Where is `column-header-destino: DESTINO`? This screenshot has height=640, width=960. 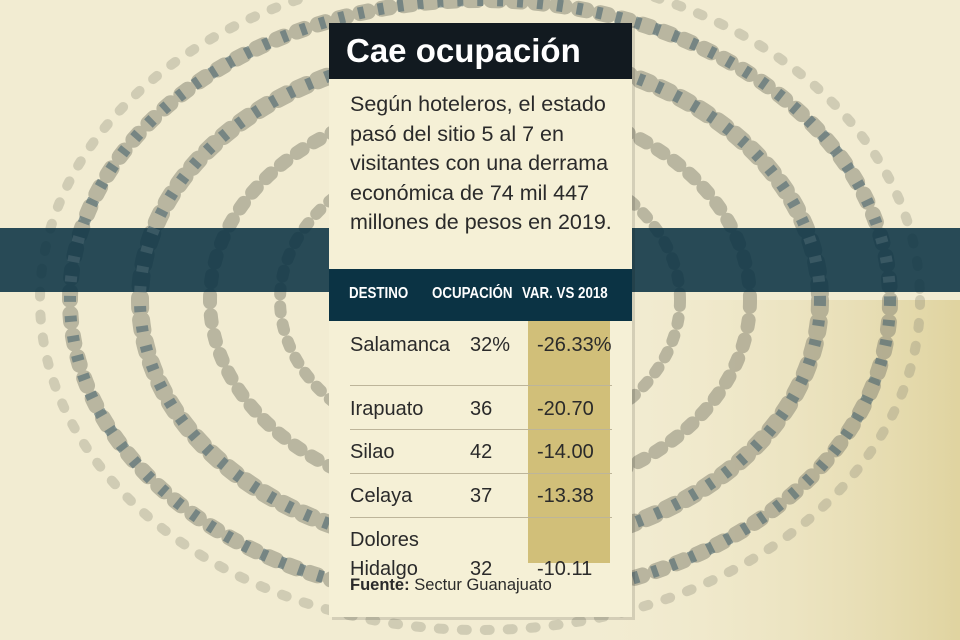
column-header-destino: DESTINO is located at coordinates (379, 293).